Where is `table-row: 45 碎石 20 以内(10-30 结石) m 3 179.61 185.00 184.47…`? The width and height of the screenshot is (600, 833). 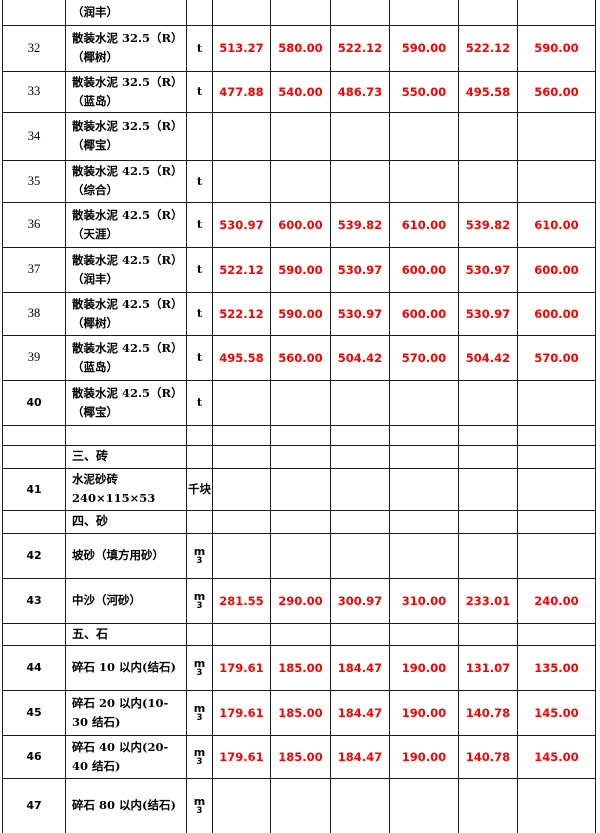
table-row: 45 碎石 20 以内(10-30 结石) m 3 179.61 185.00 184.47… is located at coordinates (299, 712).